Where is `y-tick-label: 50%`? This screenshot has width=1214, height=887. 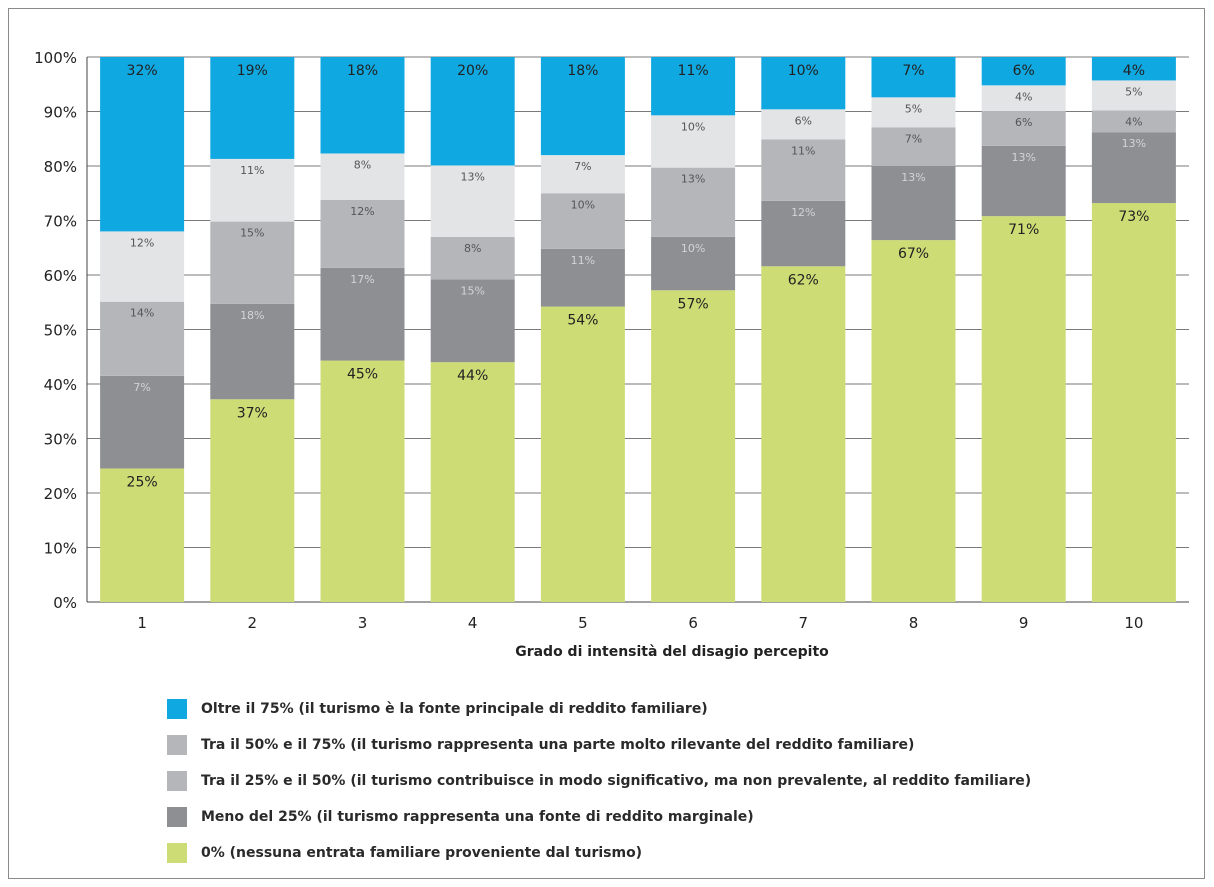 y-tick-label: 50% is located at coordinates (60, 331).